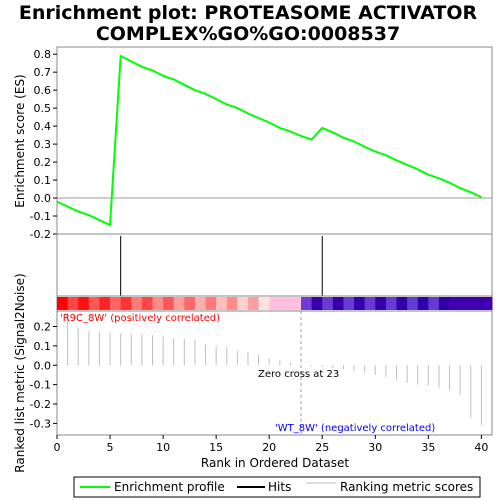 This screenshot has width=500, height=500. I want to click on es-y-tick-label: 0.7, so click(43, 72).